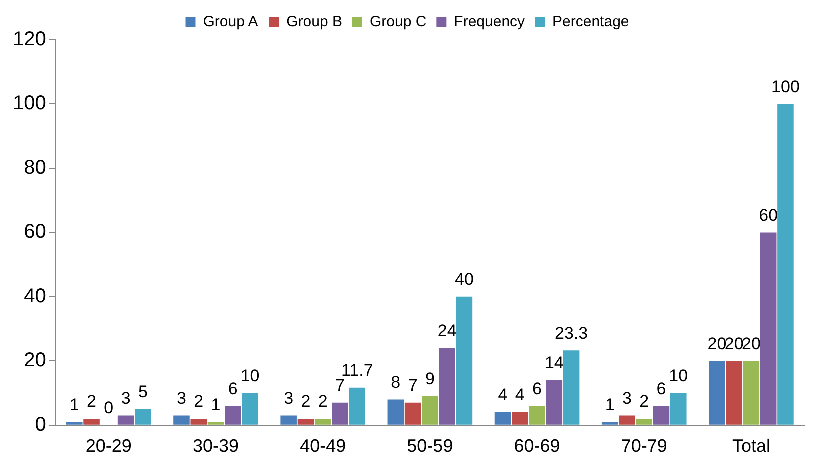  What do you see at coordinates (143, 392) in the screenshot?
I see `data-label: 5` at bounding box center [143, 392].